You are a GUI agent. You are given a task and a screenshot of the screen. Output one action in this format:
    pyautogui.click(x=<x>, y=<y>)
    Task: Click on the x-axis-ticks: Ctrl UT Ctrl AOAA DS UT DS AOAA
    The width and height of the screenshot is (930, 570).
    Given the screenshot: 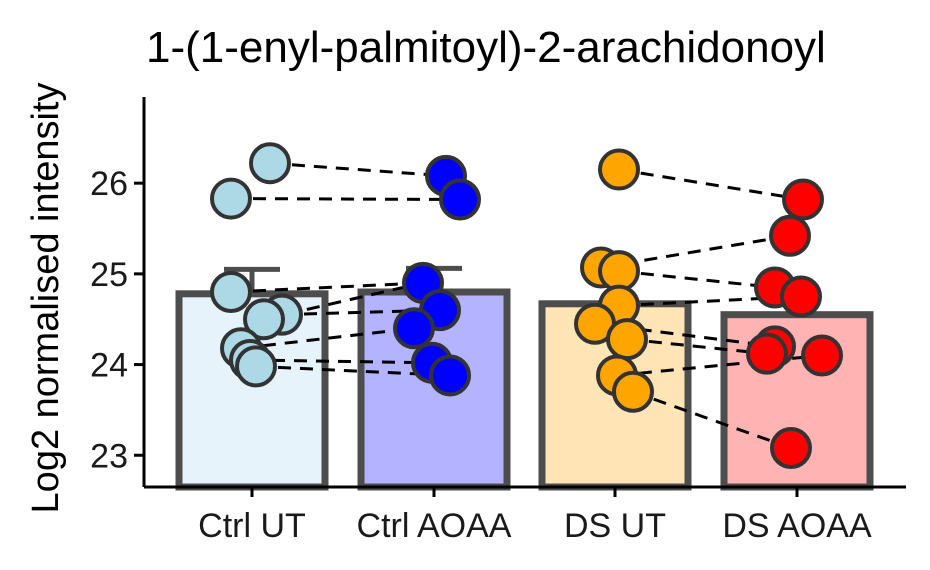 What is the action you would take?
    pyautogui.click(x=535, y=516)
    